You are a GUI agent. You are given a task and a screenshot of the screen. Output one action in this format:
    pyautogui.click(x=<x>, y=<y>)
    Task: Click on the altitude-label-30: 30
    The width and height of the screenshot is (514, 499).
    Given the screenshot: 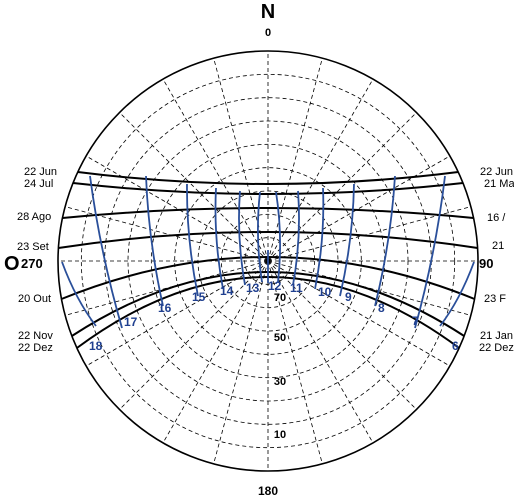 What is the action you would take?
    pyautogui.click(x=280, y=382)
    